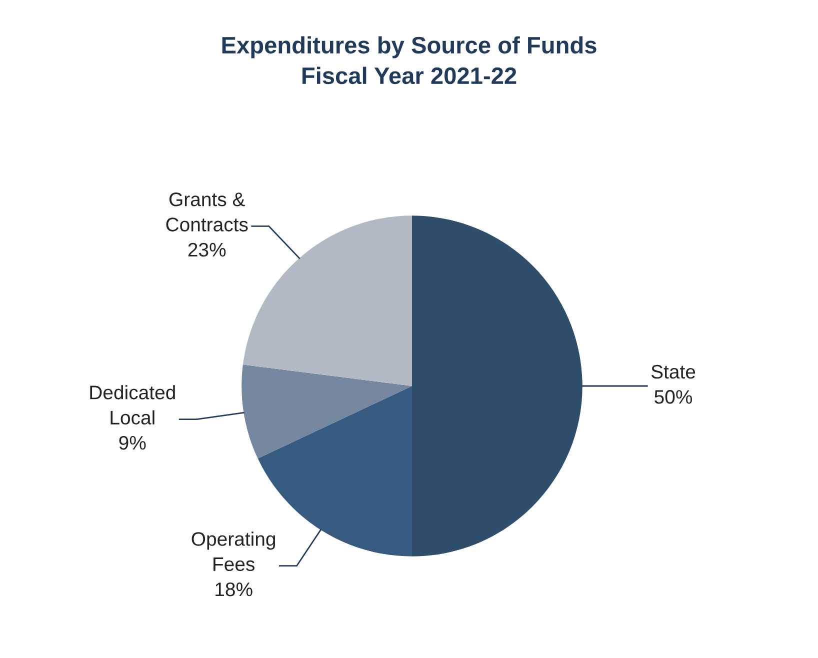 This screenshot has width=818, height=658. What do you see at coordinates (673, 371) in the screenshot?
I see `slice-label: State` at bounding box center [673, 371].